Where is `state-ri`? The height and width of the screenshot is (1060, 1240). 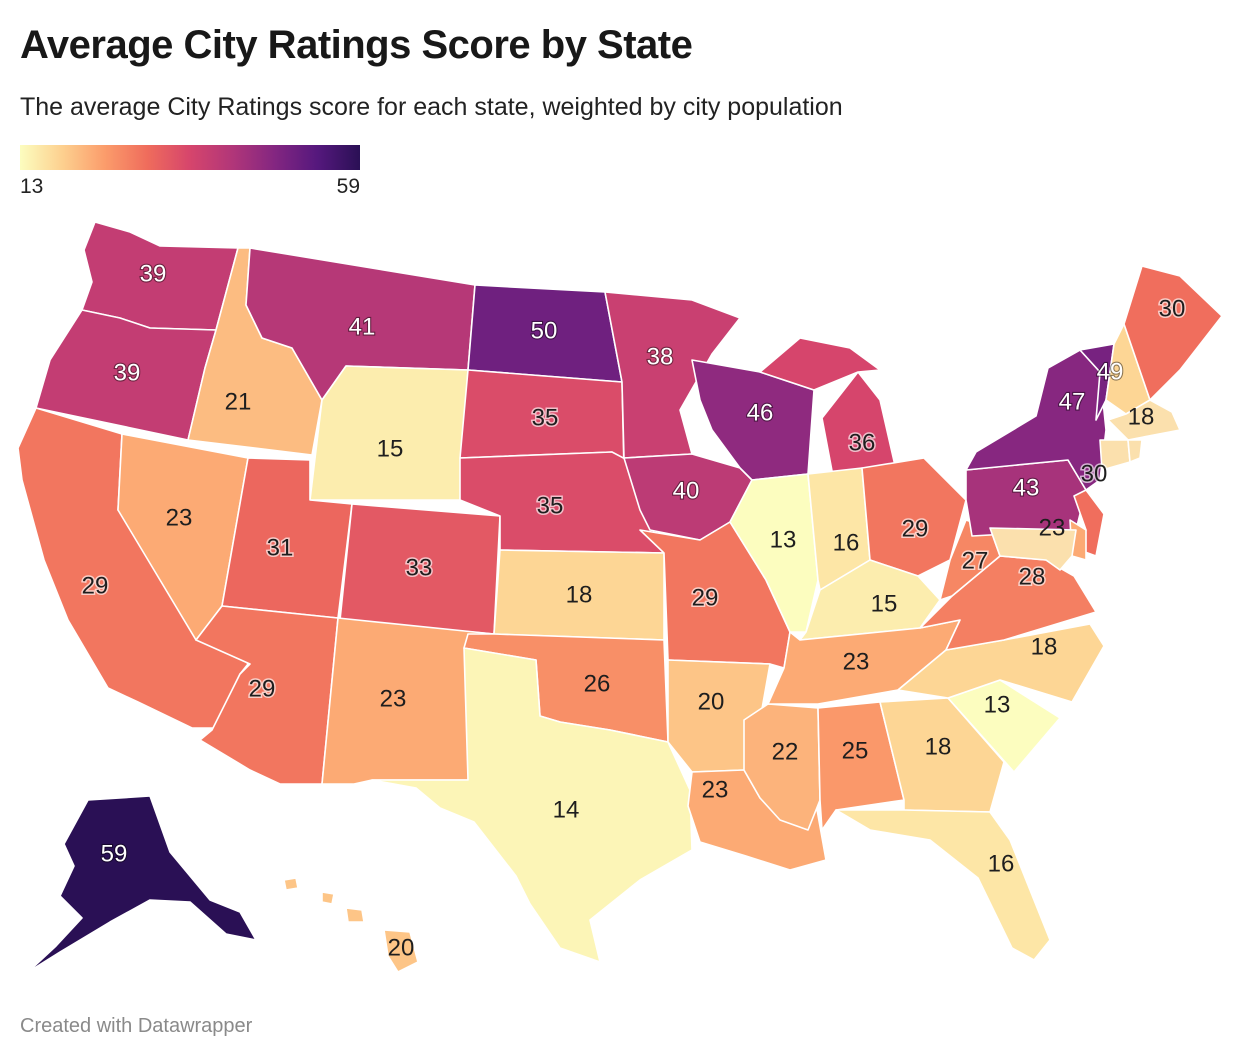 state-ri is located at coordinates (1135, 451).